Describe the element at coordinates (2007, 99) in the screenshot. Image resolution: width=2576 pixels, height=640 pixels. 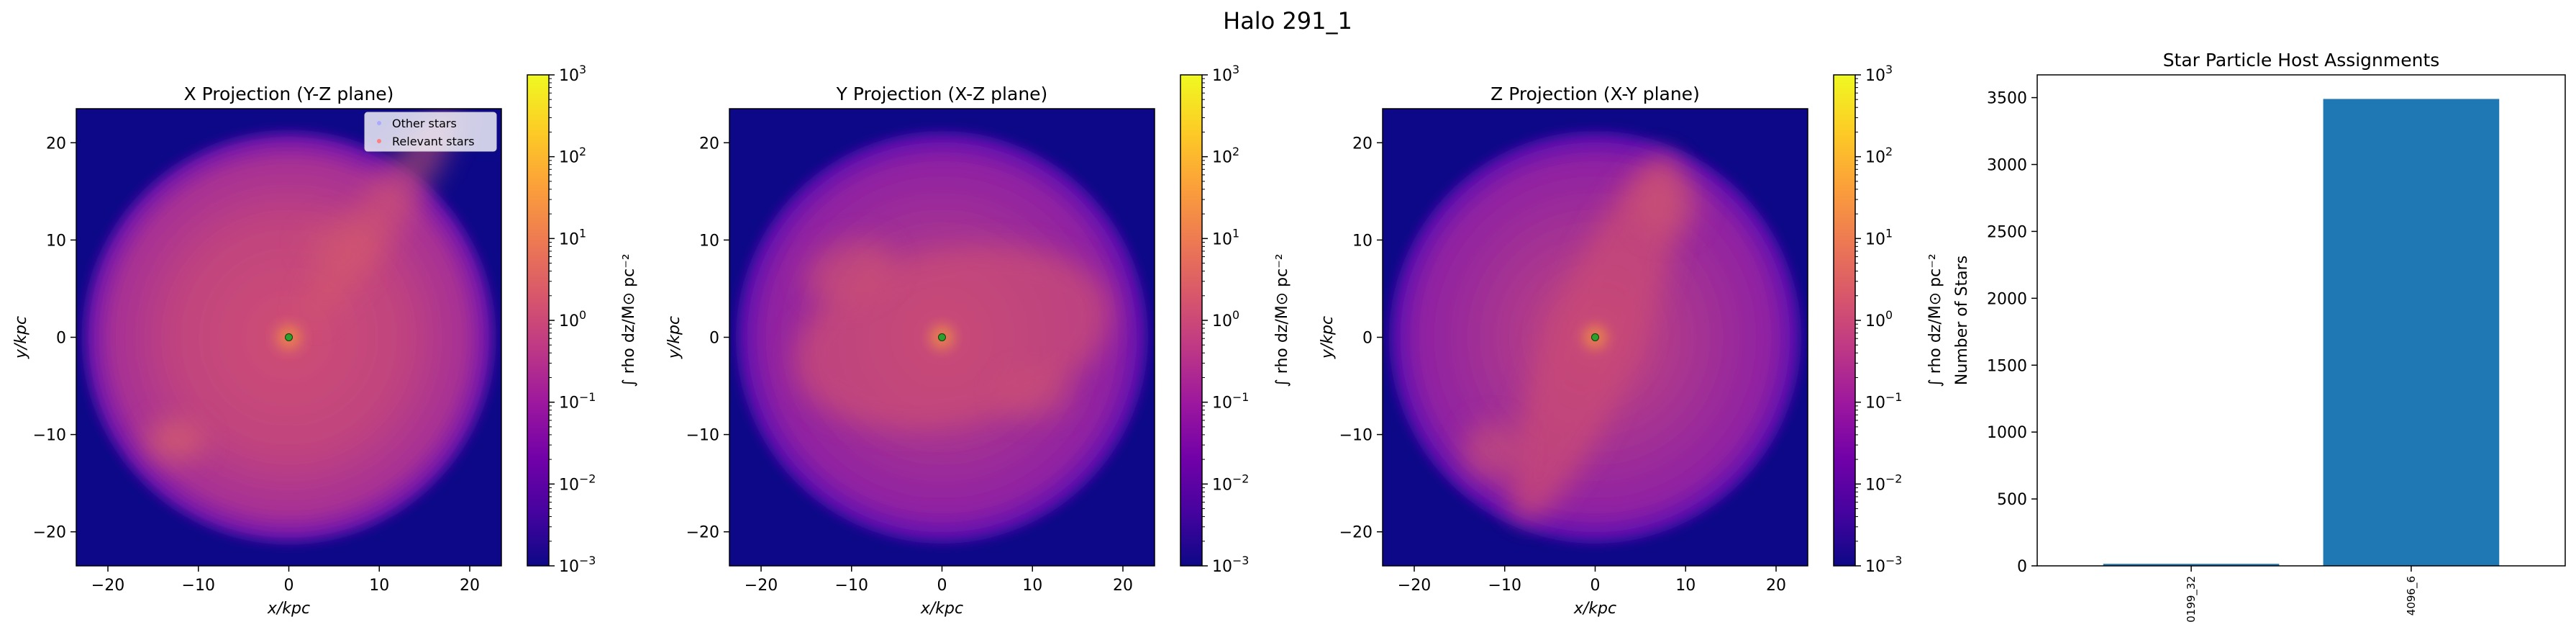
I see `y-tick-label: 3500` at that location.